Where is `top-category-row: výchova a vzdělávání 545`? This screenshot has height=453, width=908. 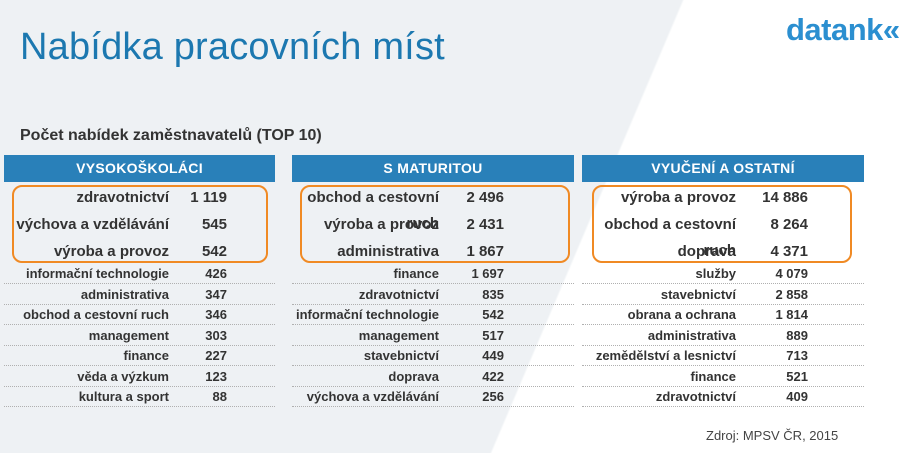 top-category-row: výchova a vzdělávání 545 is located at coordinates (139, 225).